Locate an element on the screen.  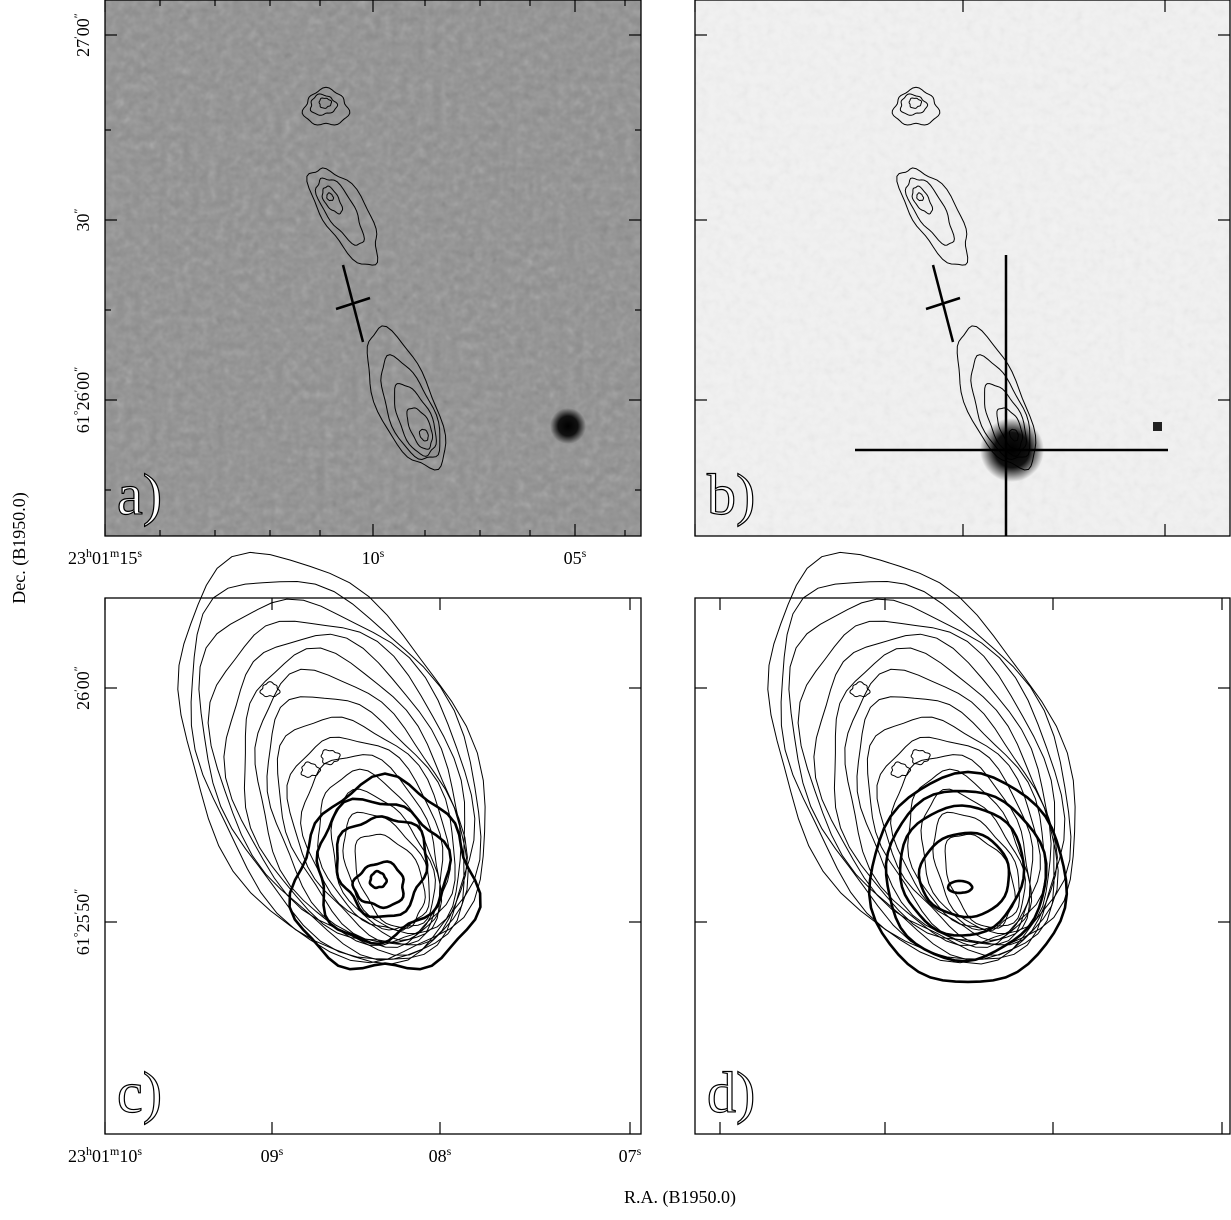
tick-label-part: ′ is located at coordinates (78, 912).